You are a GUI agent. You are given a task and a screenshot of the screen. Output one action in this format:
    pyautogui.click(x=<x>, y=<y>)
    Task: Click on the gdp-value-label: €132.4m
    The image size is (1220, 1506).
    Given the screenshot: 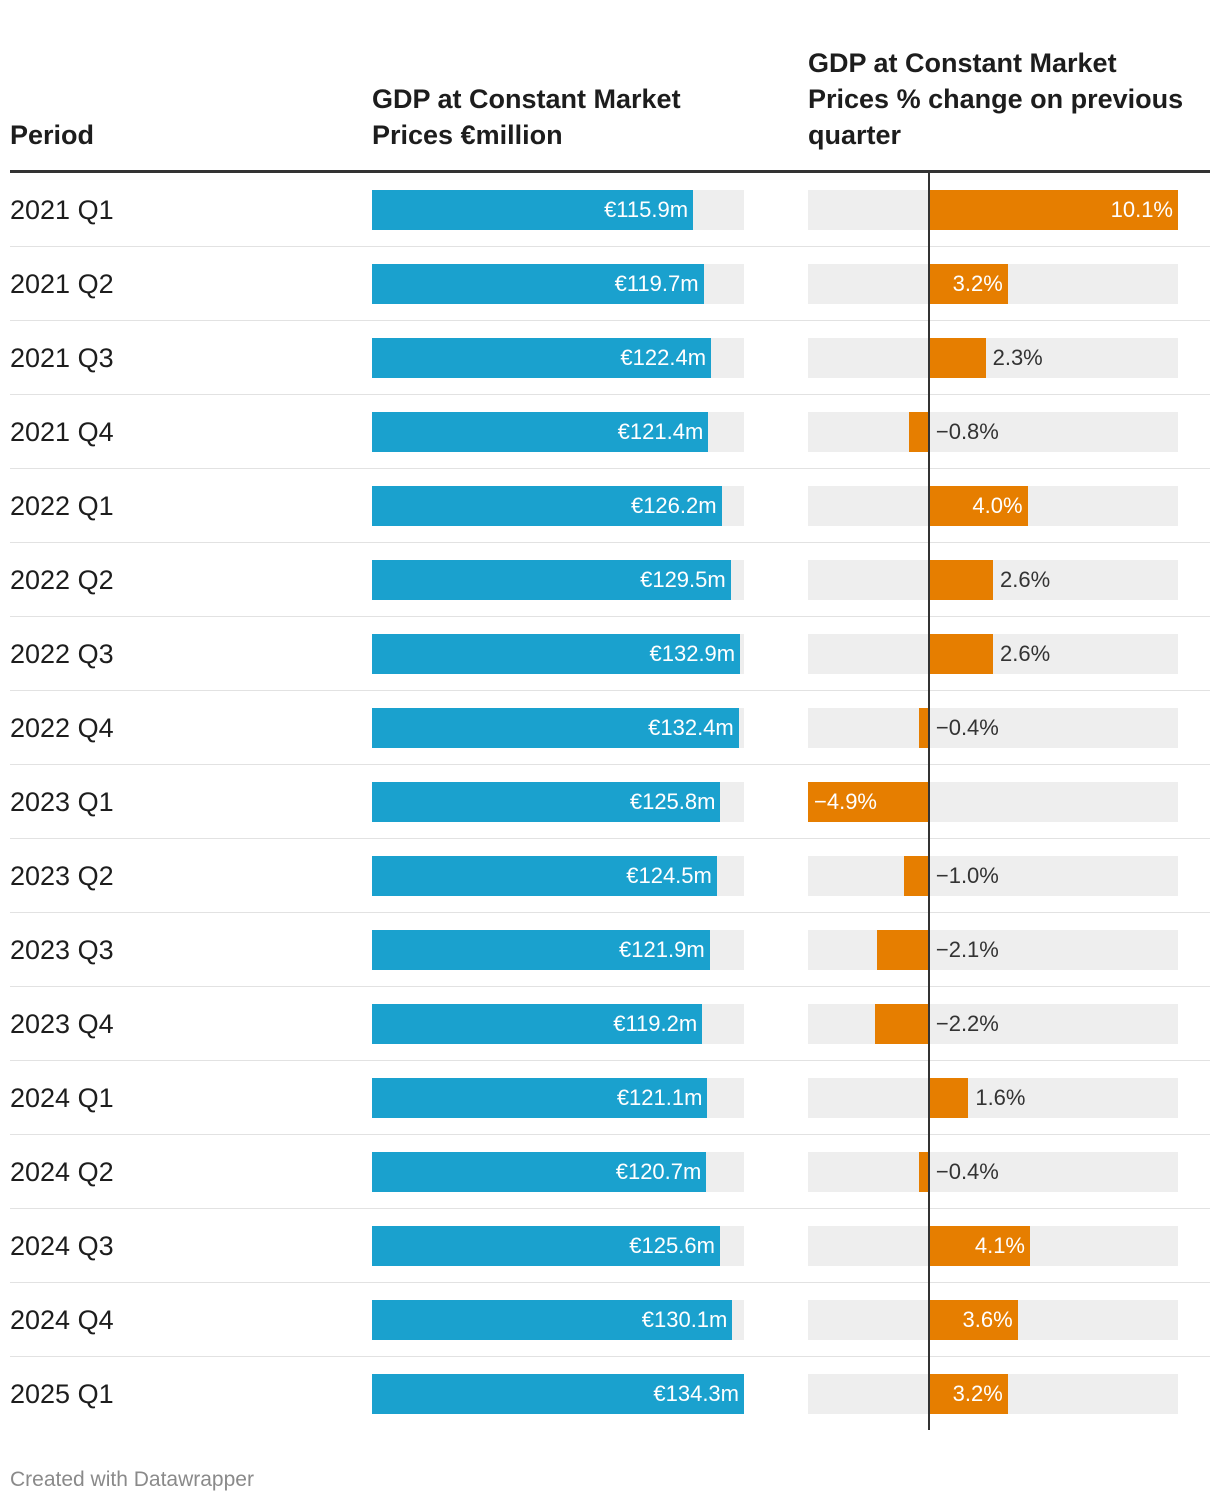 What is the action you would take?
    pyautogui.click(x=691, y=727)
    